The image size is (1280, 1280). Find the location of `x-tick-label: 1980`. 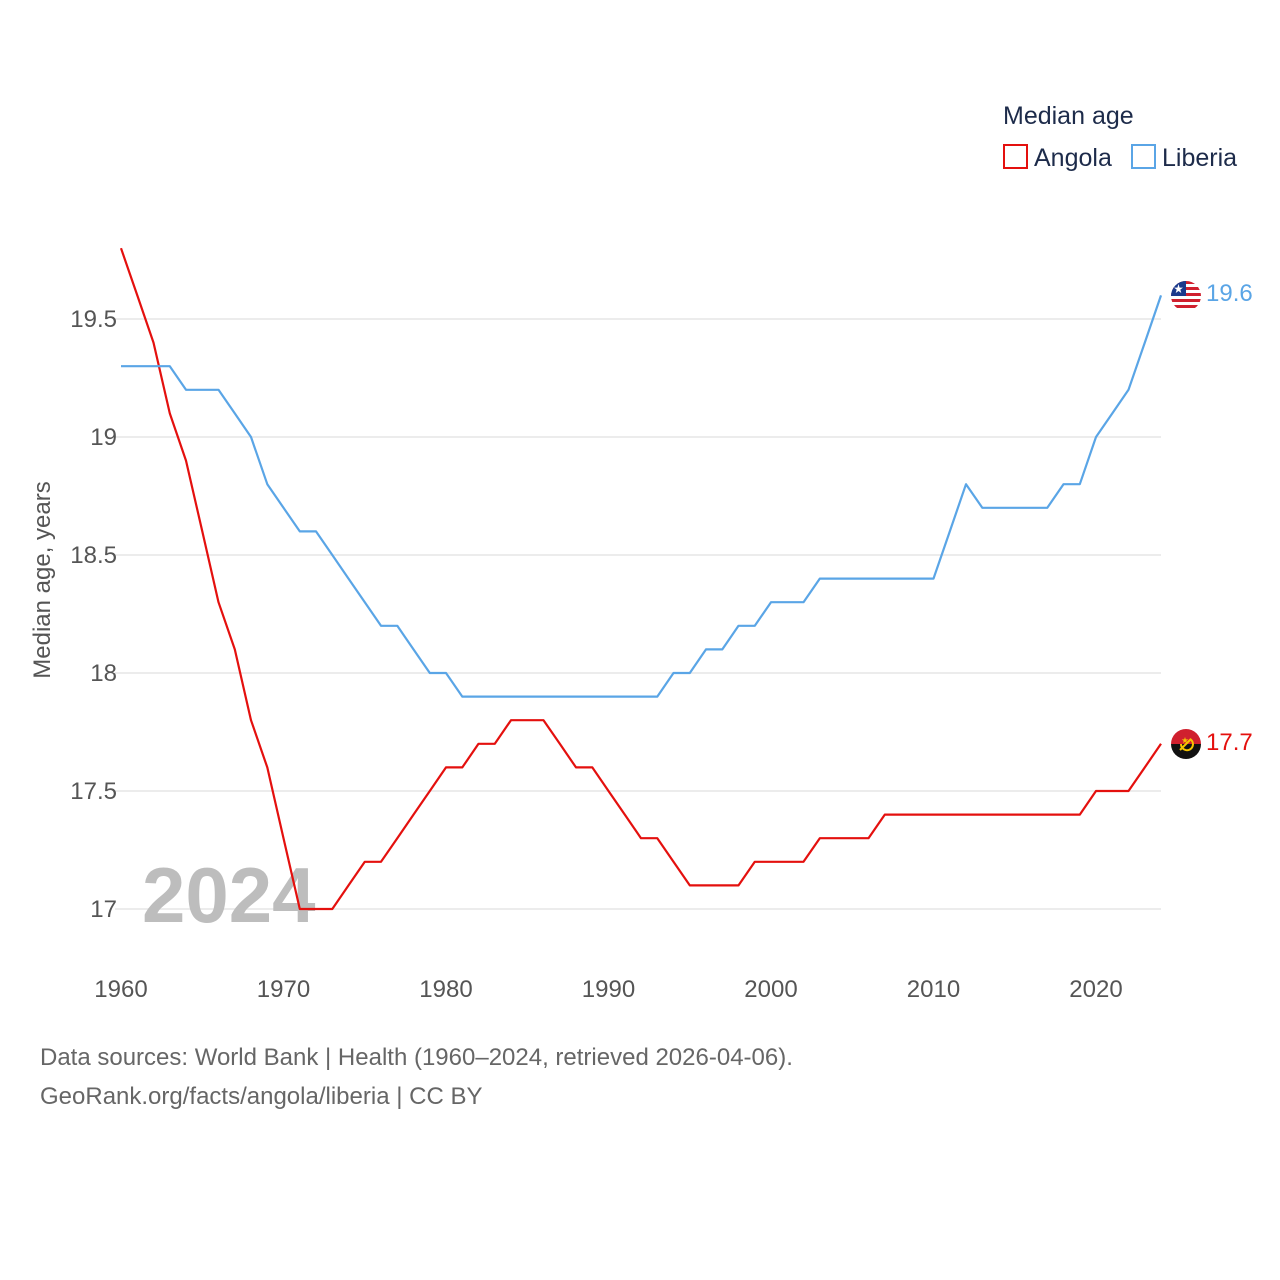

x-tick-label: 1980 is located at coordinates (445, 989).